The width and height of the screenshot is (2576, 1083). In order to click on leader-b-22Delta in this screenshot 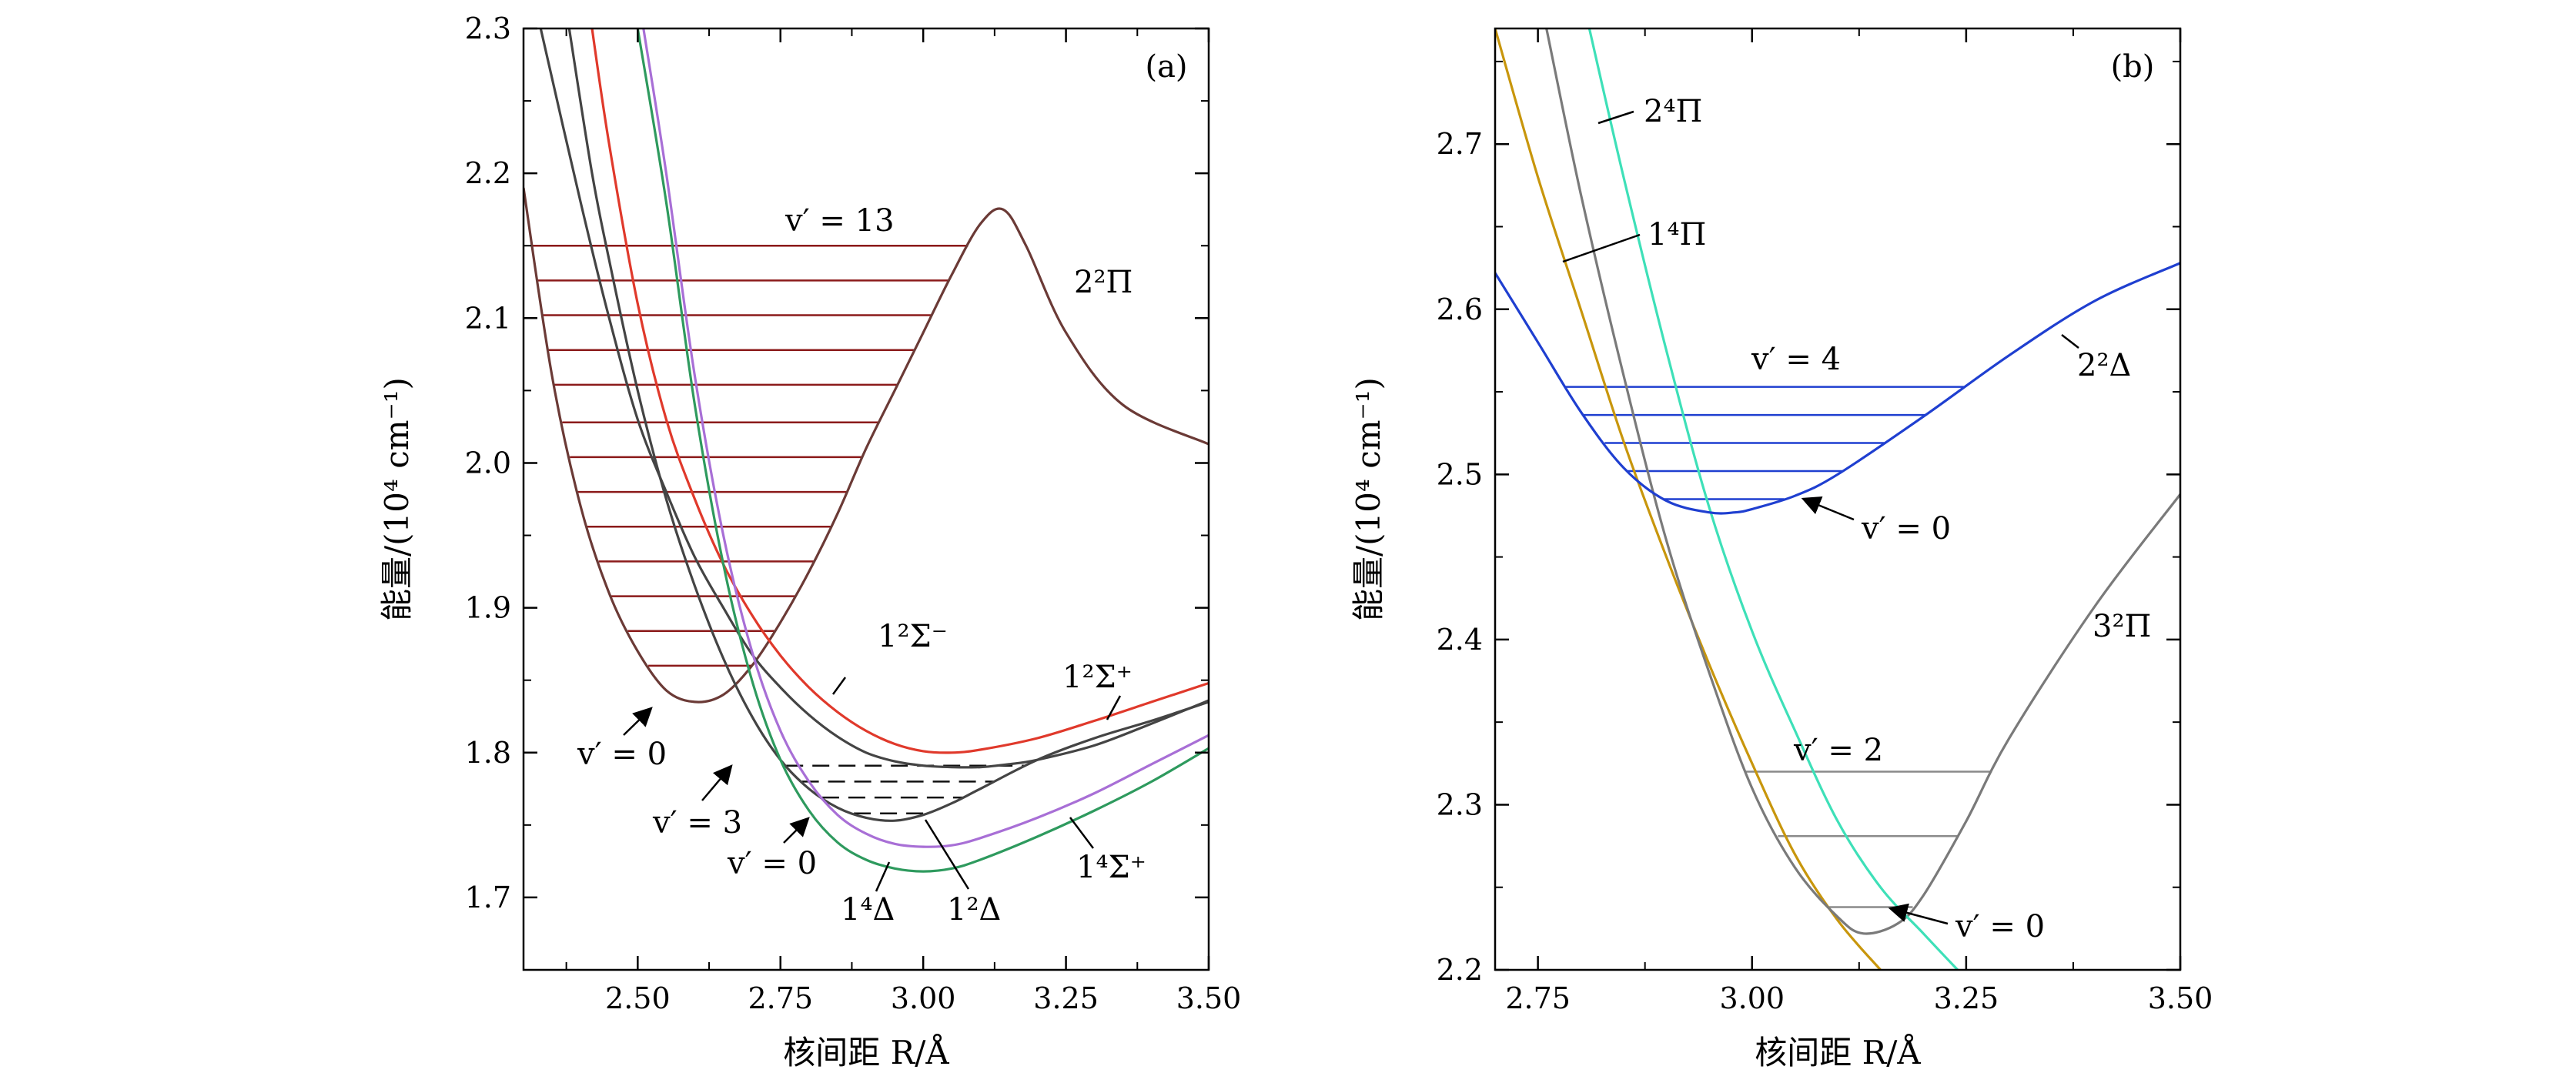, I will do `click(2070, 341)`.